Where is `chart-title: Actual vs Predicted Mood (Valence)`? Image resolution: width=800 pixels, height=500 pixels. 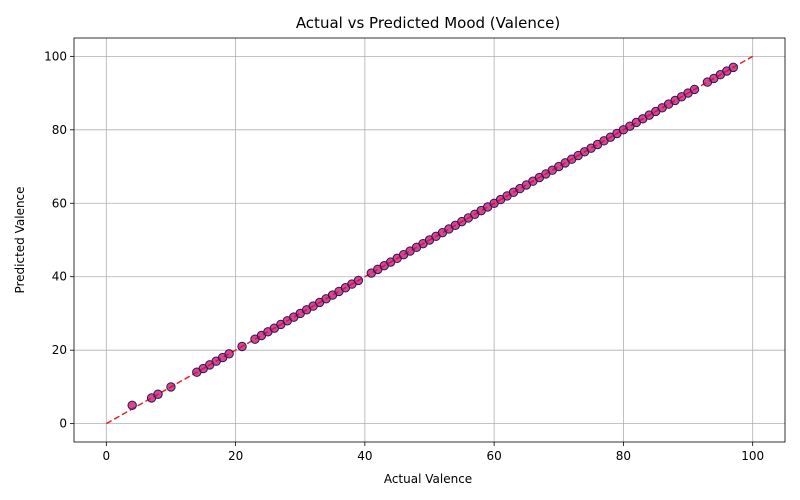
chart-title: Actual vs Predicted Mood (Valence) is located at coordinates (428, 23).